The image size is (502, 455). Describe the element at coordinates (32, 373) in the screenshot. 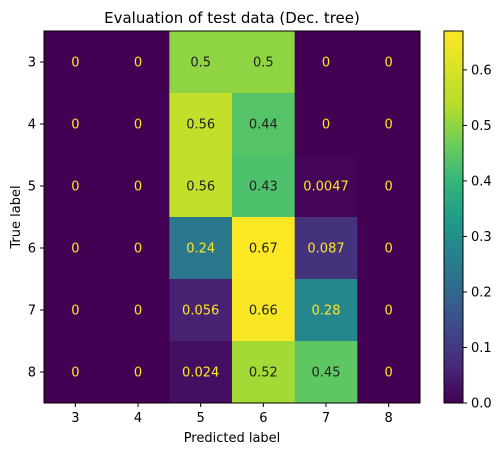

I see `y-tick-label: 8` at that location.